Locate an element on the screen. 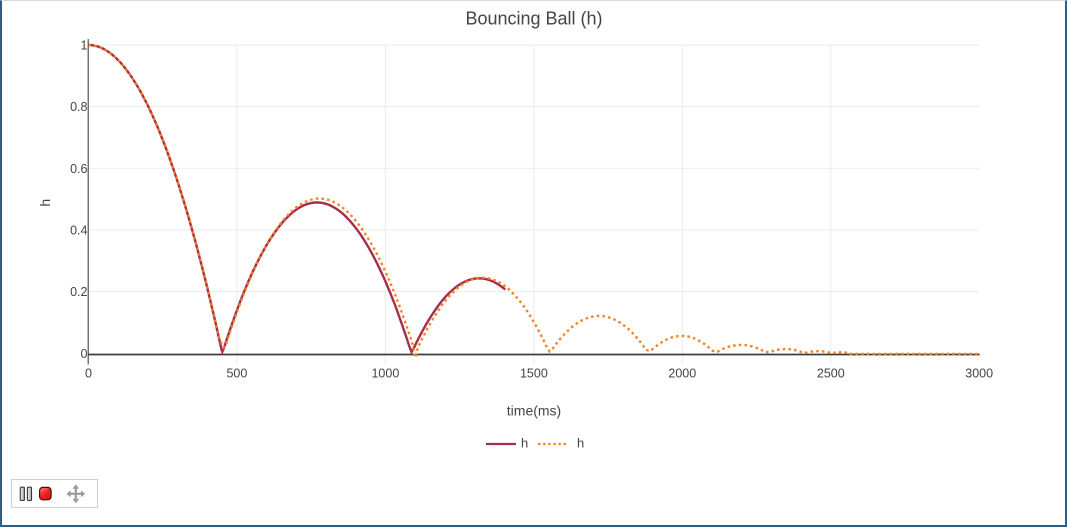 The height and width of the screenshot is (528, 1067). svg-text: 2000 is located at coordinates (682, 374).